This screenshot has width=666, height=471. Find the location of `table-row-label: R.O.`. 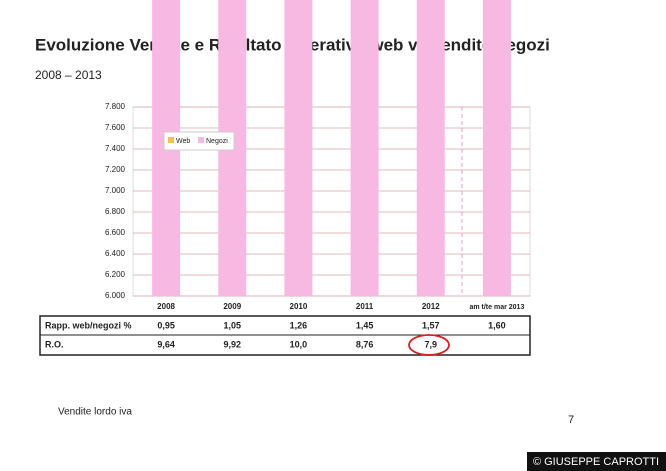

table-row-label: R.O. is located at coordinates (54, 344).